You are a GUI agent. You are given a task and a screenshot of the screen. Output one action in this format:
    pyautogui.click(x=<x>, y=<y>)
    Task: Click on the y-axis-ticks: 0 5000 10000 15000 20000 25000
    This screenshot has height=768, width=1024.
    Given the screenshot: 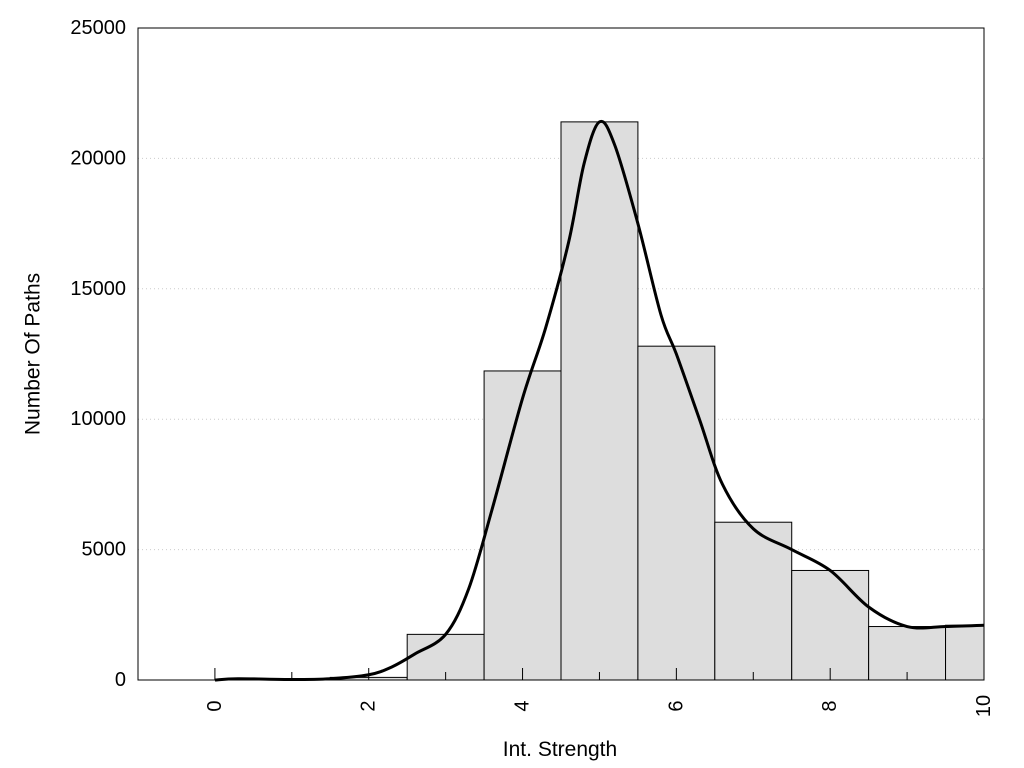 What is the action you would take?
    pyautogui.click(x=98, y=354)
    